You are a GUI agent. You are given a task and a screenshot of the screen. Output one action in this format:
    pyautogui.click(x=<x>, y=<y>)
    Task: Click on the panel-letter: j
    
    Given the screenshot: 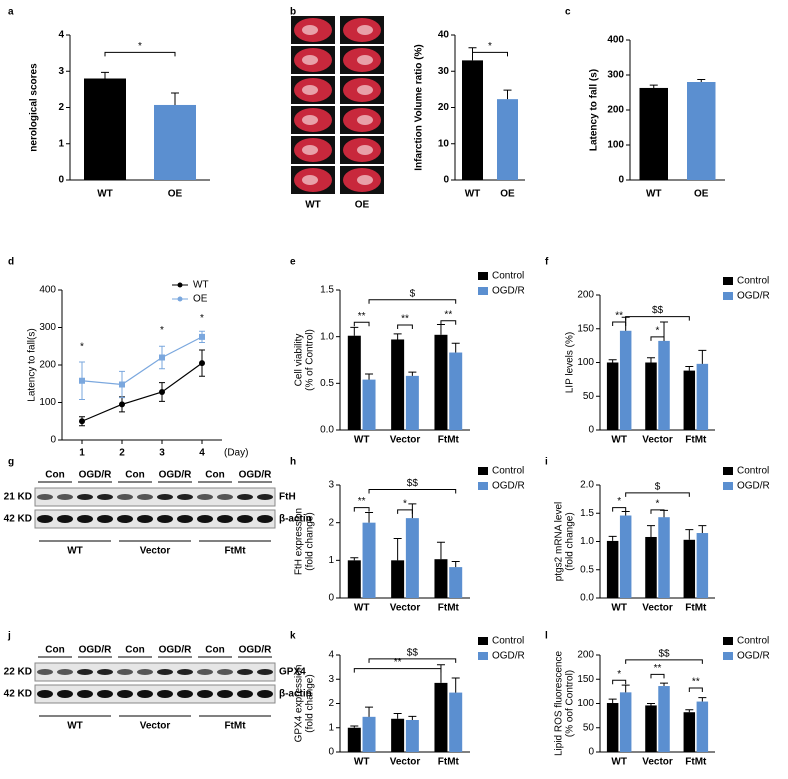 What is the action you would take?
    pyautogui.click(x=9, y=636)
    